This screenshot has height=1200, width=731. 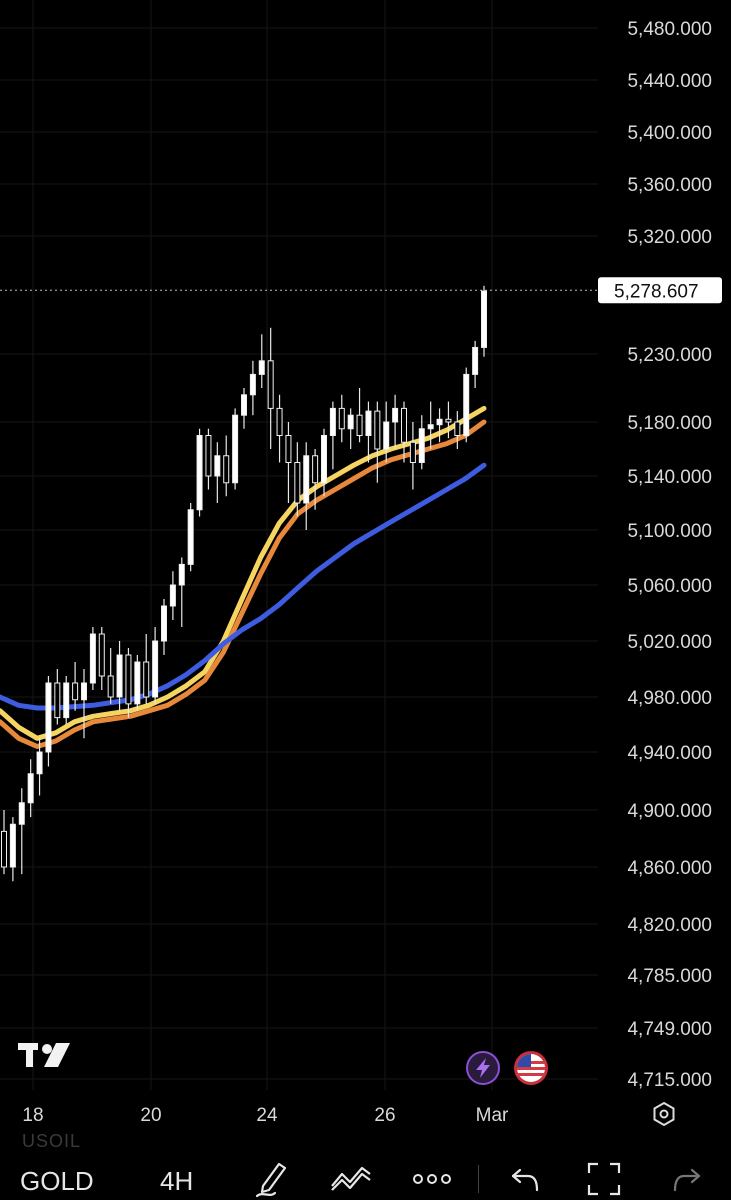 I want to click on price-axis-label: 5,320.000, so click(x=669, y=237).